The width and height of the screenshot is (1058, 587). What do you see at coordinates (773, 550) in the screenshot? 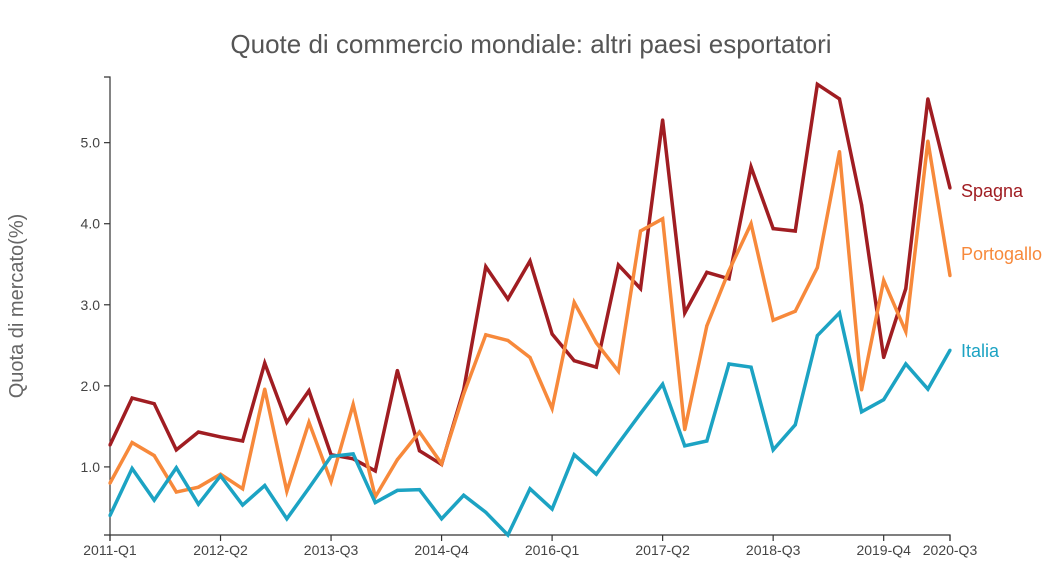
I see `x-tick-label: 2018-Q3` at bounding box center [773, 550].